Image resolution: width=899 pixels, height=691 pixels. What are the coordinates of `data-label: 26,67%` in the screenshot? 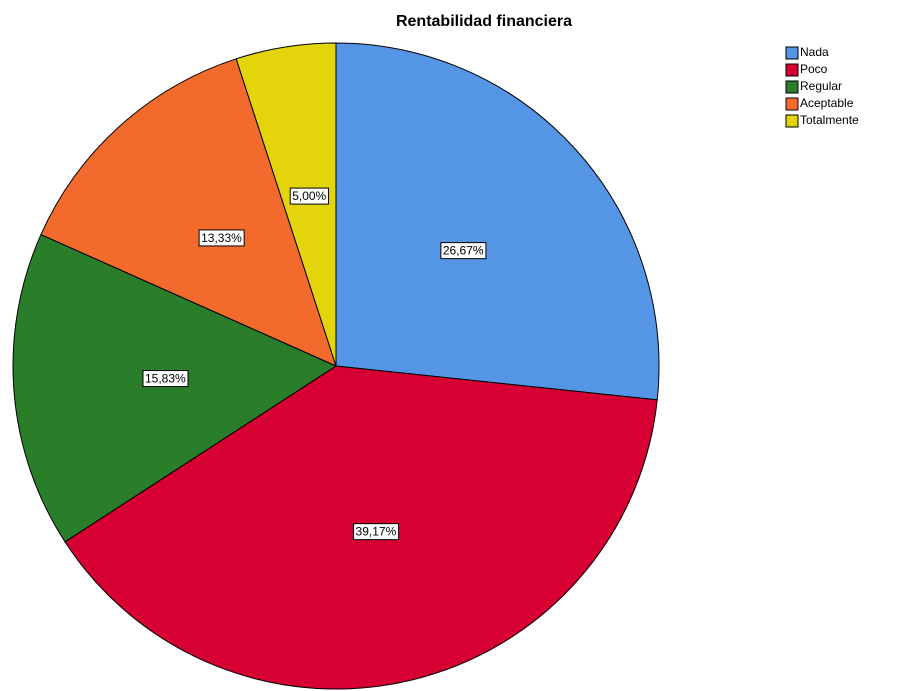 It's located at (463, 251).